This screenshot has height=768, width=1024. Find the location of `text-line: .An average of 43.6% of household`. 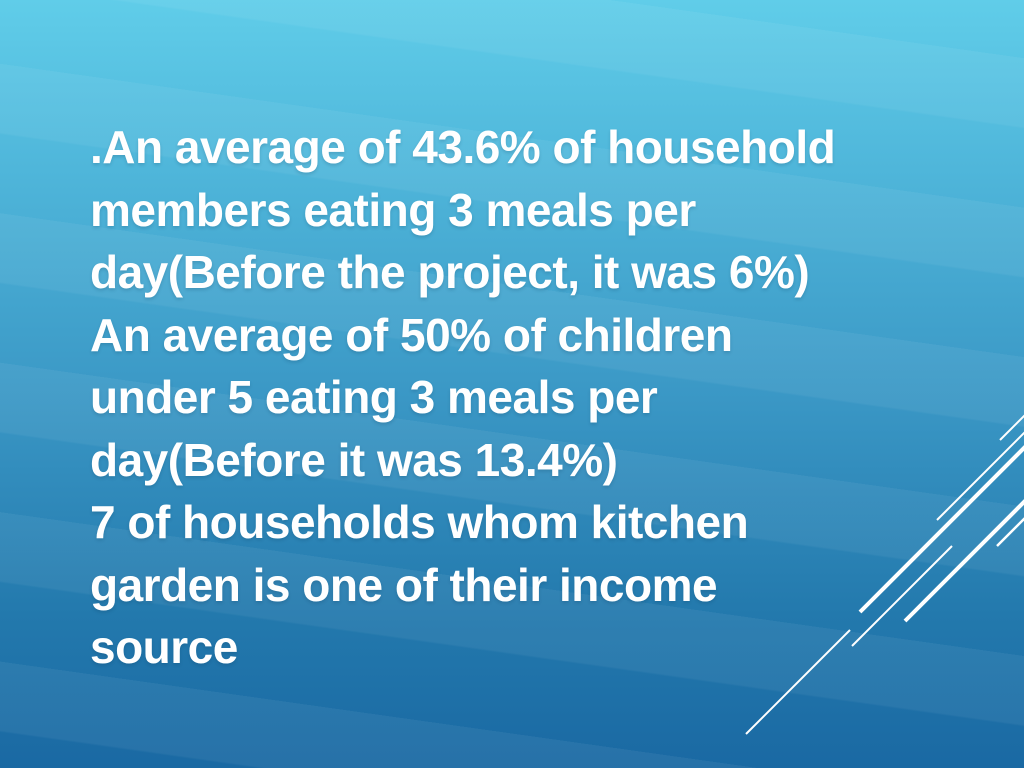

text-line: .An average of 43.6% of household is located at coordinates (463, 147).